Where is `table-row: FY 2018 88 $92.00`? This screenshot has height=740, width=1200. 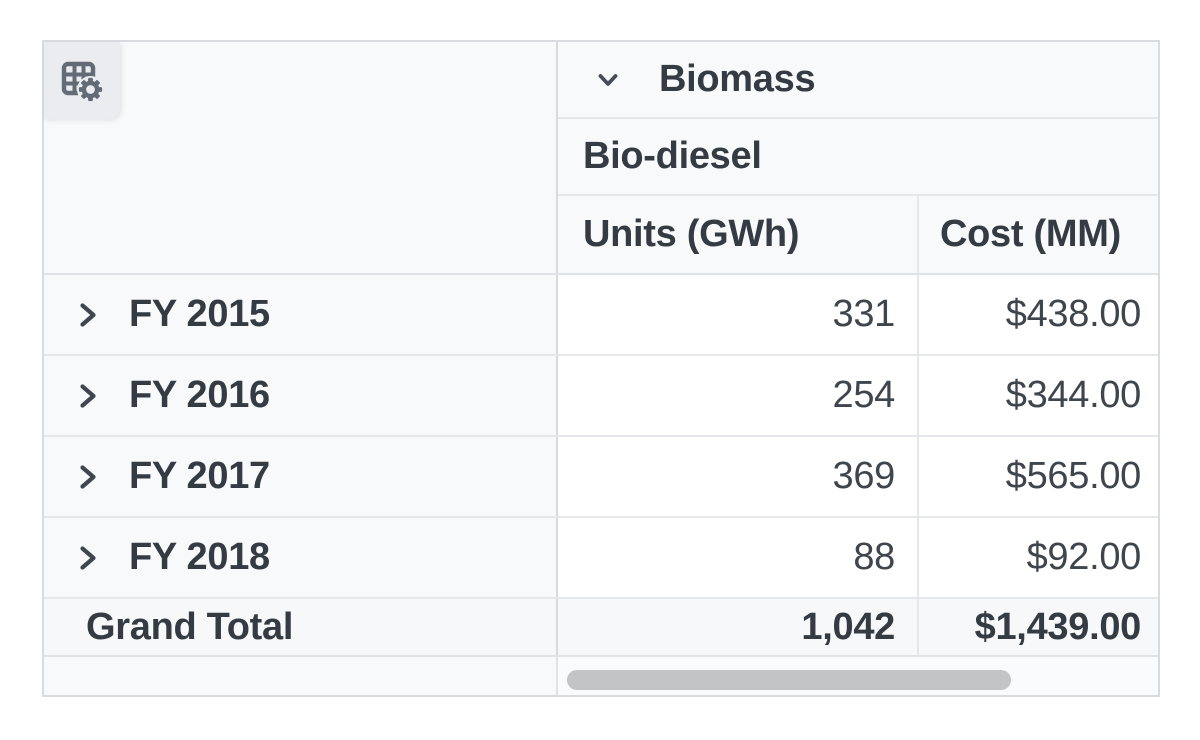
table-row: FY 2018 88 $92.00 is located at coordinates (601, 558).